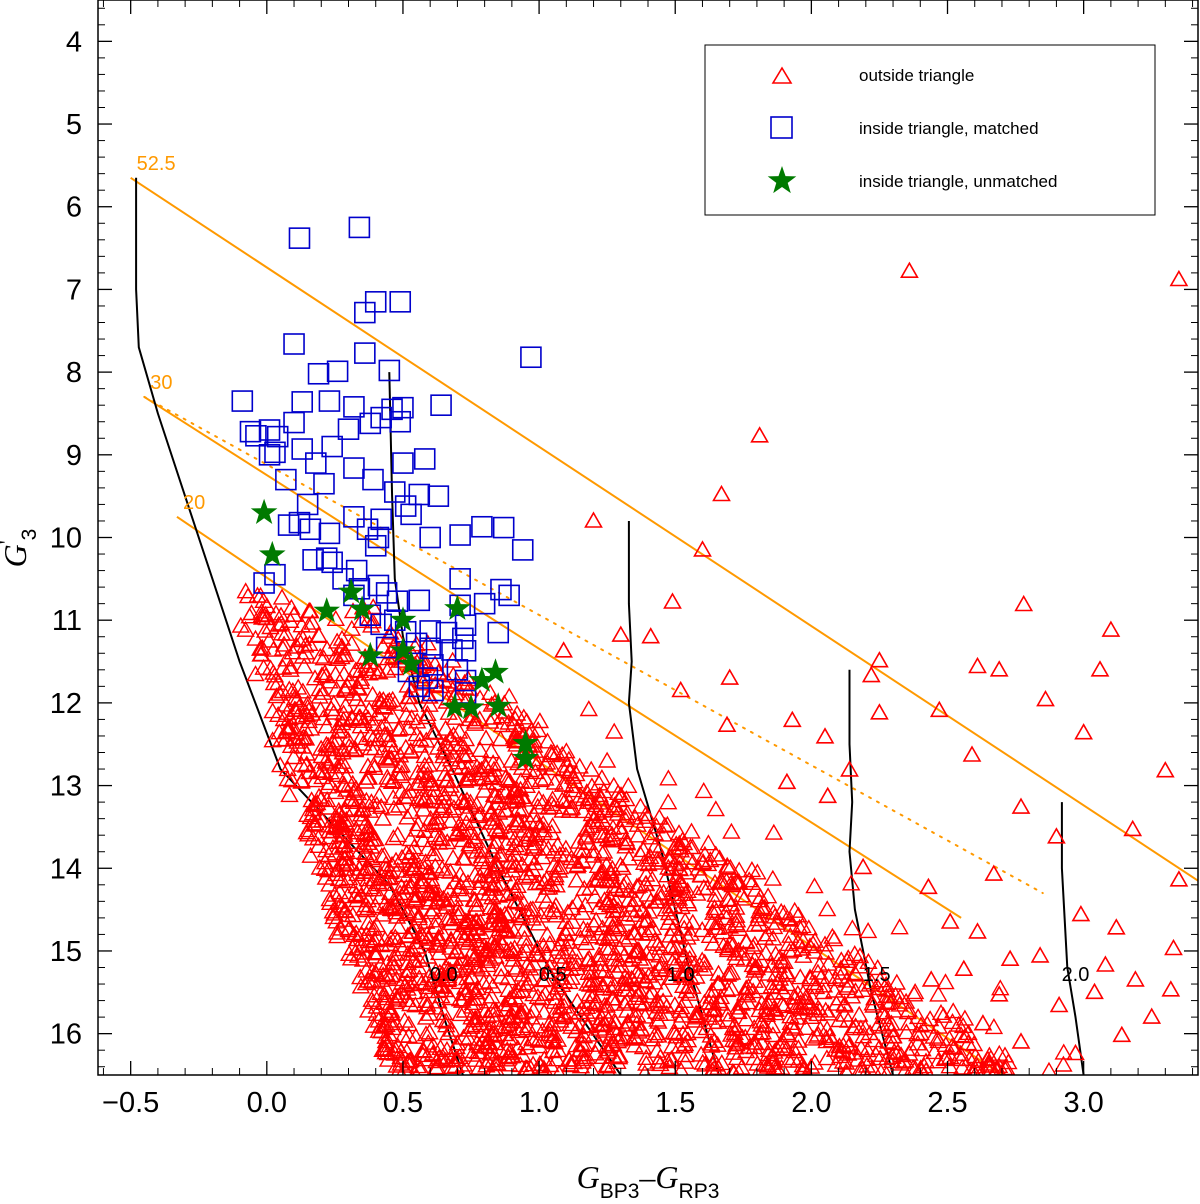 This screenshot has width=1200, height=1204. I want to click on y-tick-label: 14, so click(66, 869).